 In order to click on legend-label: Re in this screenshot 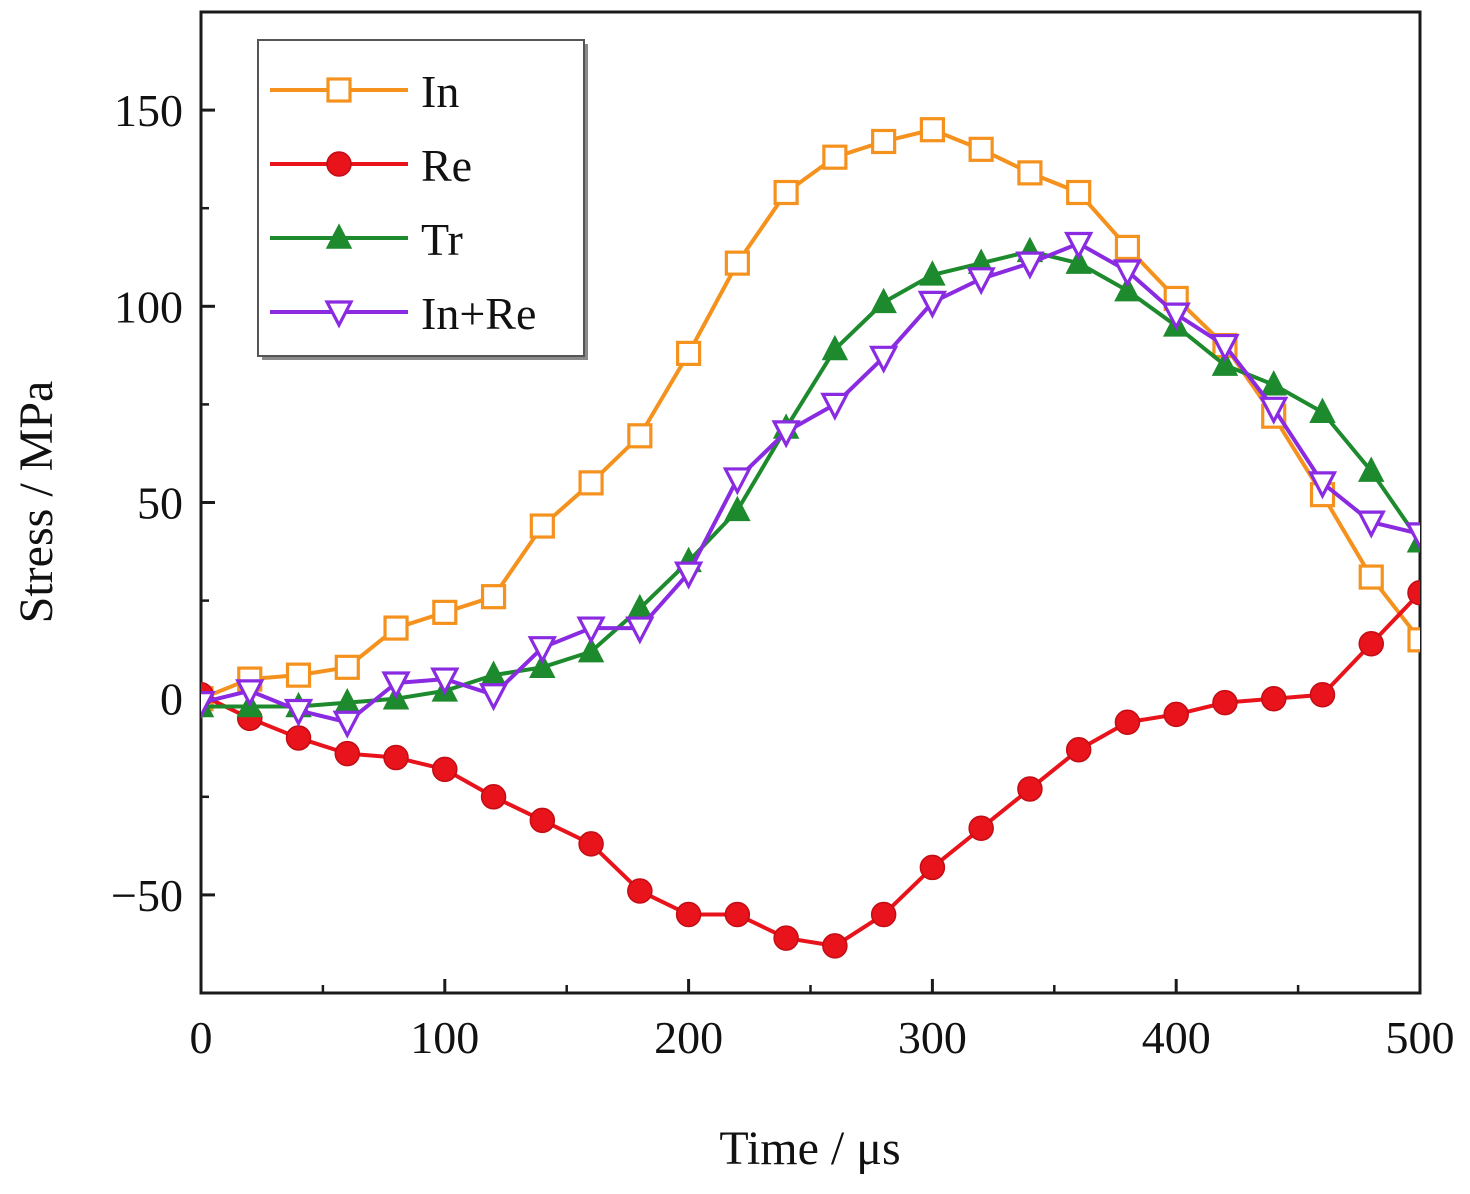, I will do `click(446, 165)`.